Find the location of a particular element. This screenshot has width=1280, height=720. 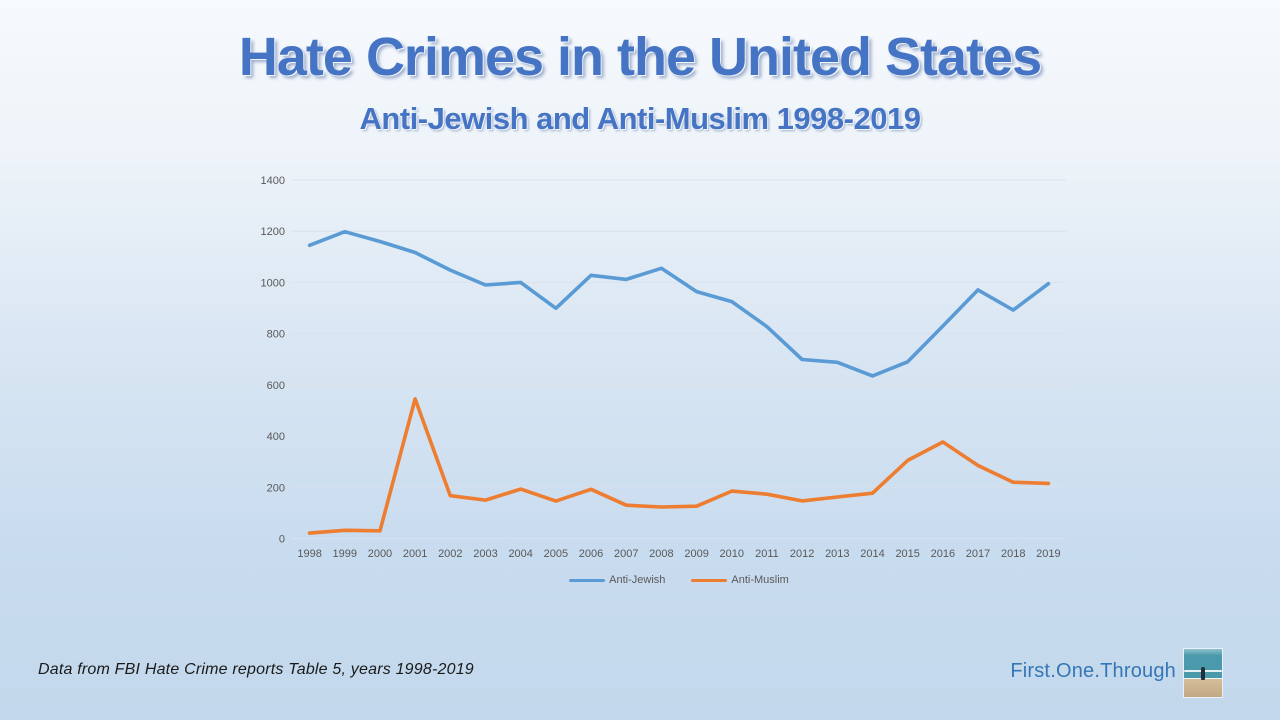

x-axis-tick-label: 2008 is located at coordinates (661, 554).